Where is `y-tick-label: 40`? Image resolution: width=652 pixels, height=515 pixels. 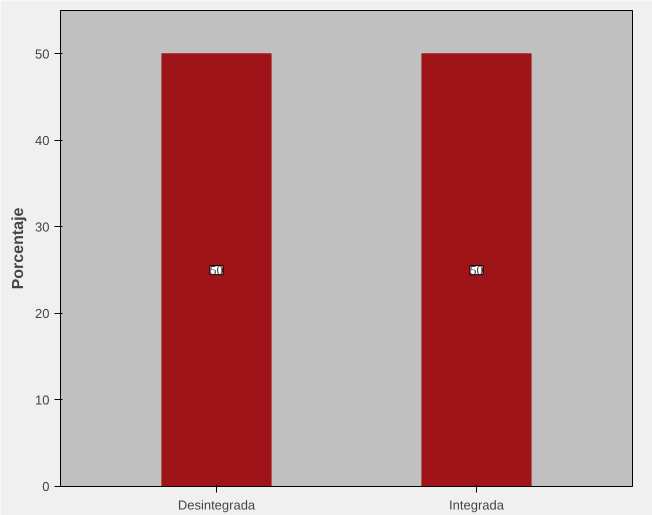 y-tick-label: 40 is located at coordinates (42, 140).